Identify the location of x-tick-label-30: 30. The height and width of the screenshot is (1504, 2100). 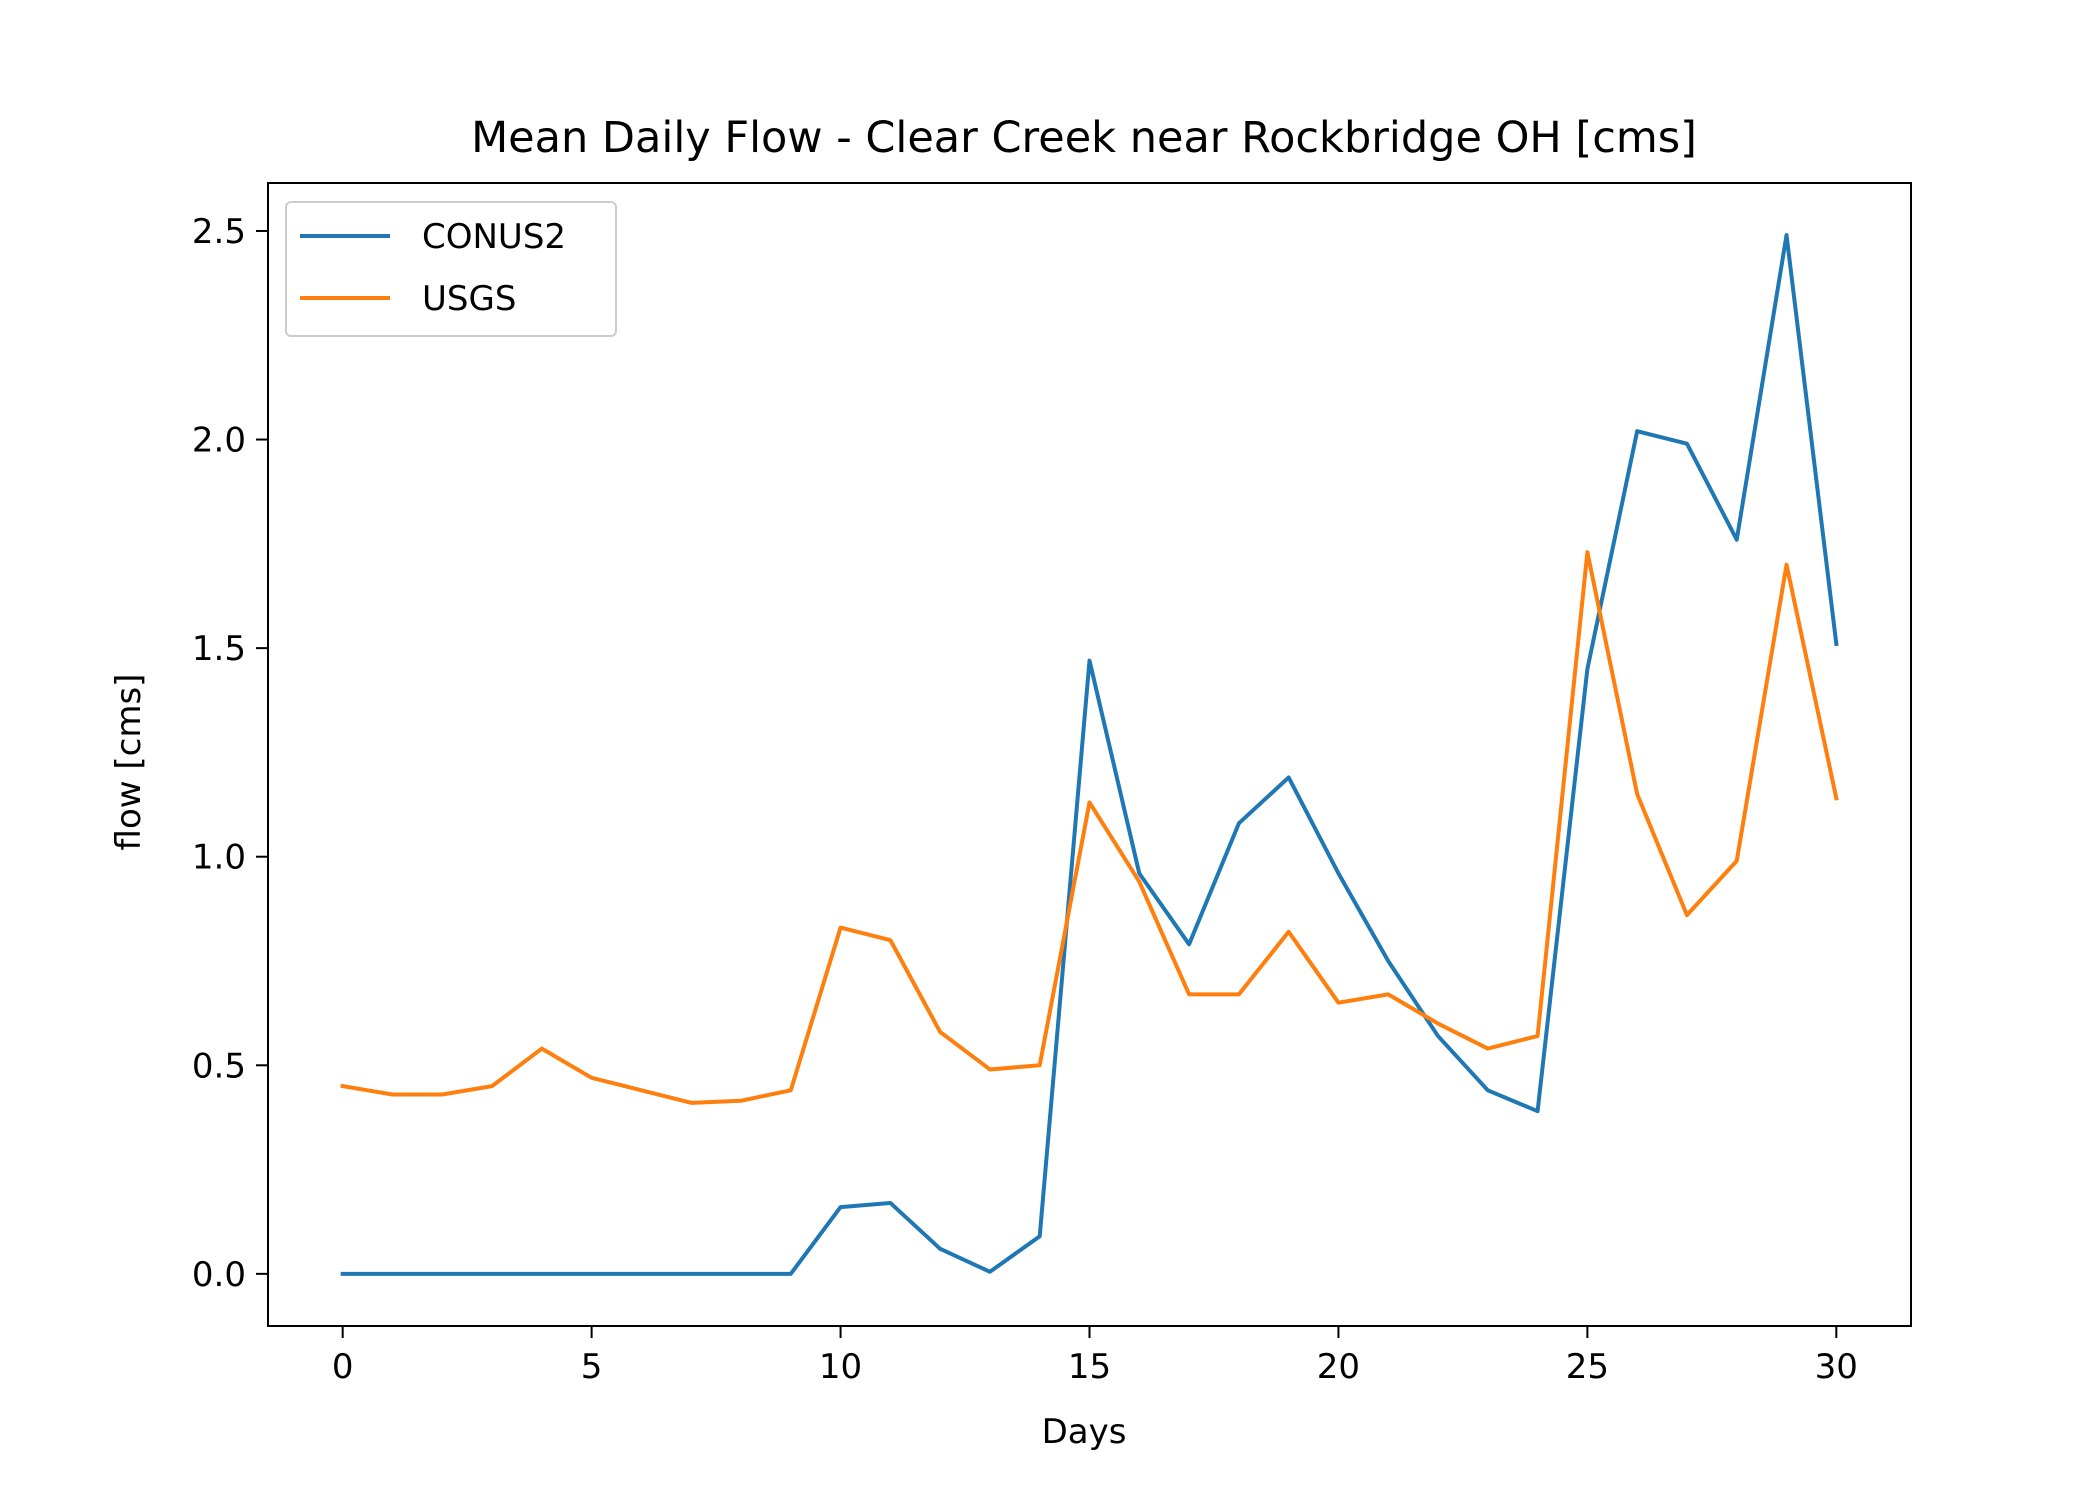
(1836, 1367).